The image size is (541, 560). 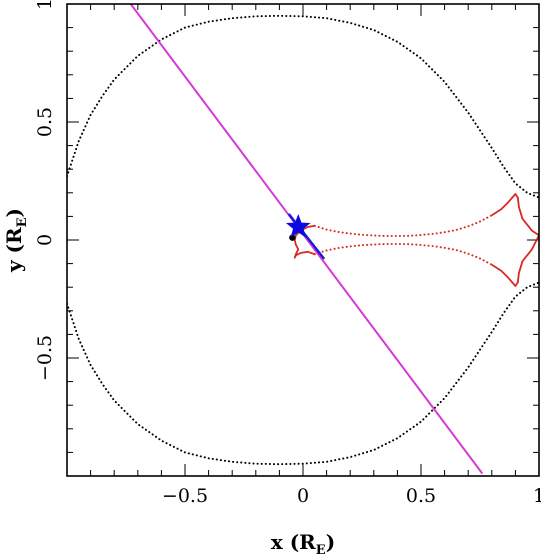 What do you see at coordinates (421, 496) in the screenshot?
I see `x-tick-label: 0.5` at bounding box center [421, 496].